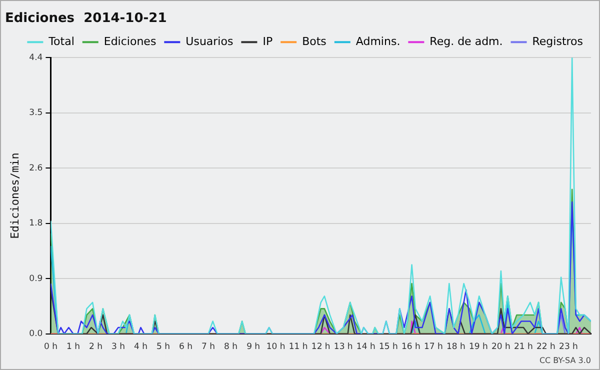 The image size is (600, 370). I want to click on x-tick-label: 8 h, so click(231, 347).